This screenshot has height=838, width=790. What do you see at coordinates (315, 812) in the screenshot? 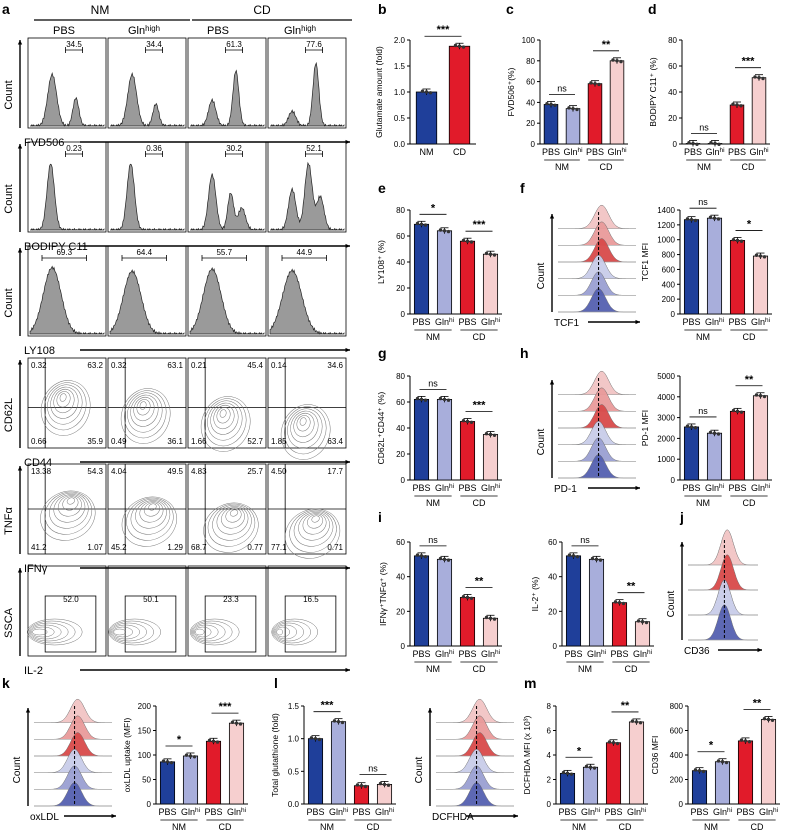
I see `bar-xlabel-l-0: PBS` at bounding box center [315, 812].